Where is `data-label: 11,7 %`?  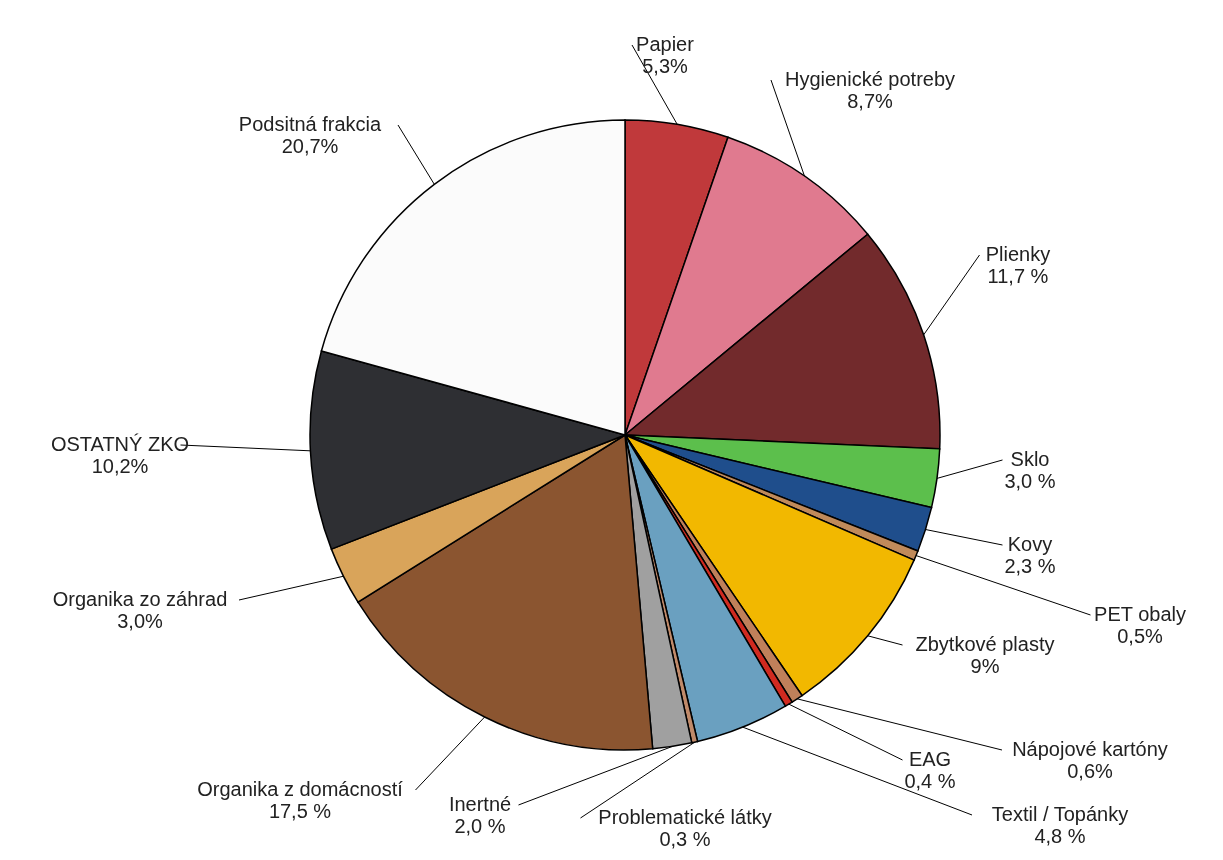
data-label: 11,7 % is located at coordinates (1018, 276).